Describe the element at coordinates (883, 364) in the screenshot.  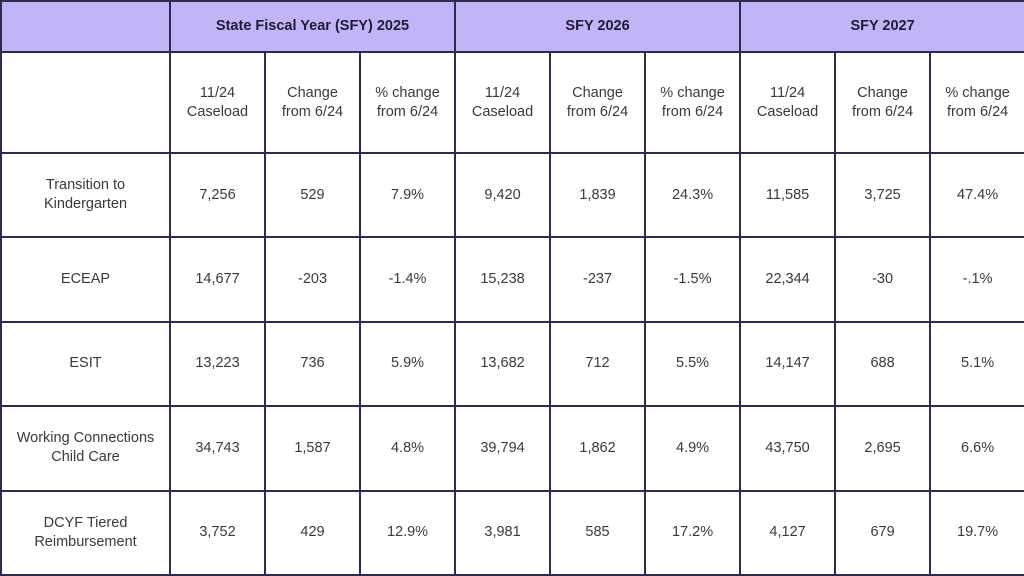
I see `table-cell: 688` at that location.